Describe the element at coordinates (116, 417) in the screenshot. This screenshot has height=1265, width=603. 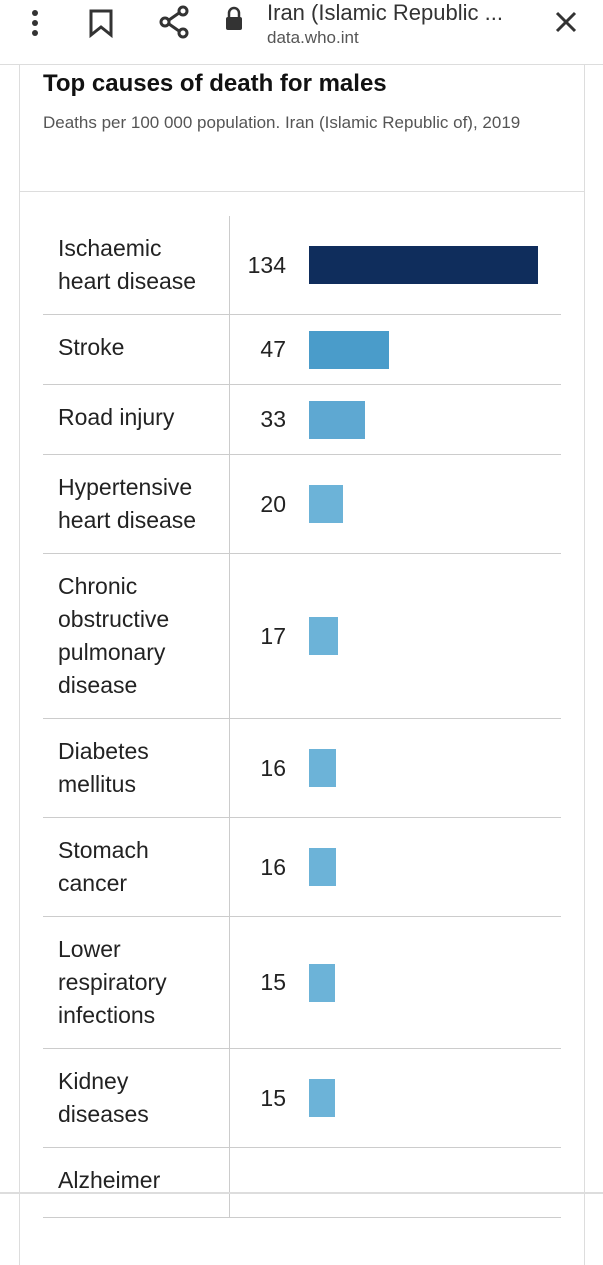
I see `category-label: Road injury` at that location.